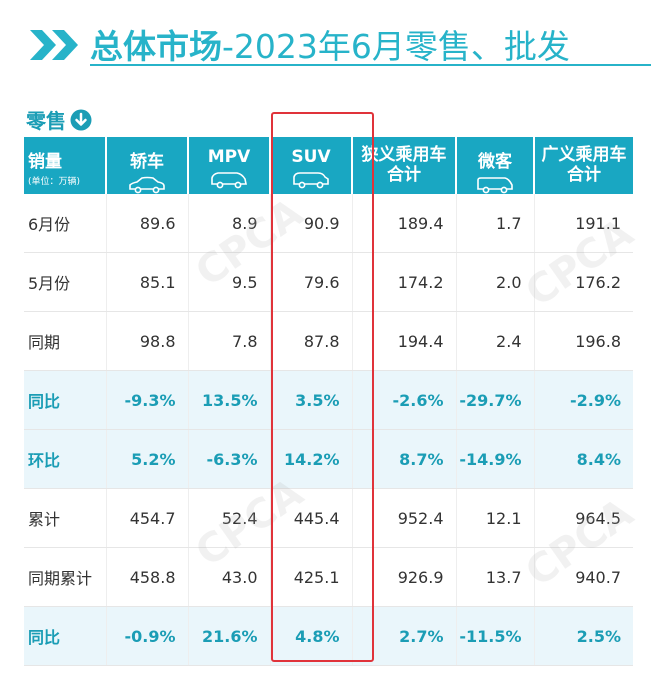 The height and width of the screenshot is (675, 651). What do you see at coordinates (583, 518) in the screenshot?
I see `table-cell: 964.5` at bounding box center [583, 518].